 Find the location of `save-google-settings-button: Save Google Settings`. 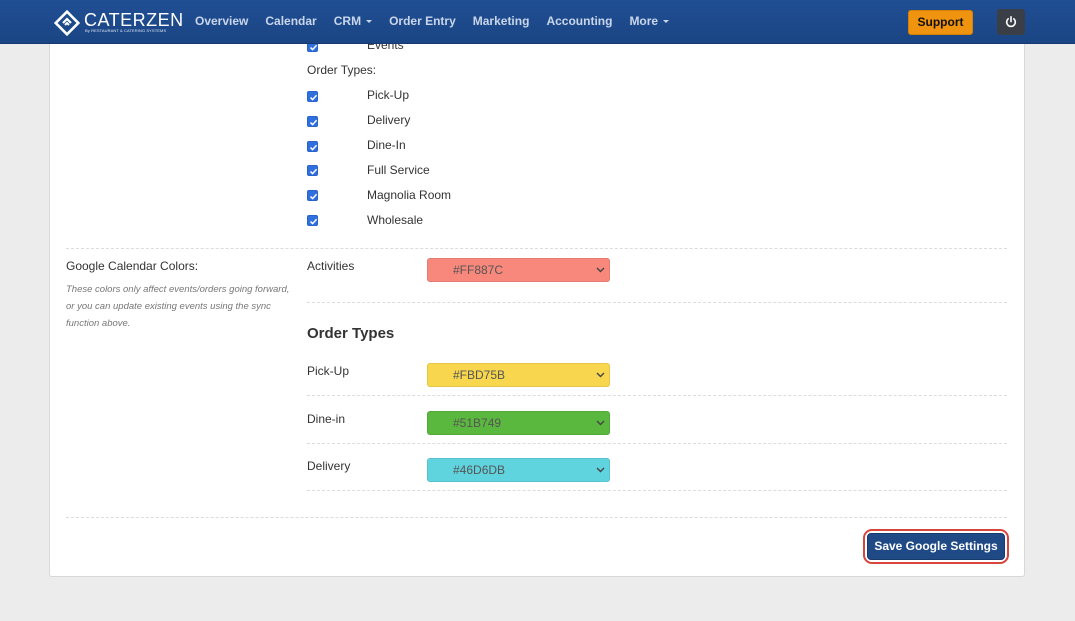

save-google-settings-button: Save Google Settings is located at coordinates (936, 546).